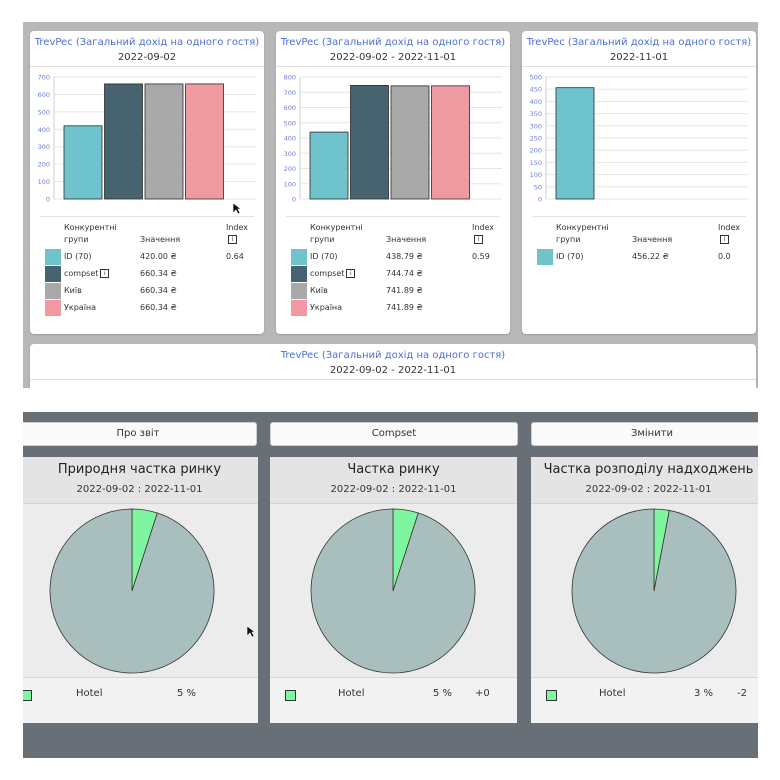  What do you see at coordinates (290, 123) in the screenshot?
I see `y-tick-label: 500` at bounding box center [290, 123].